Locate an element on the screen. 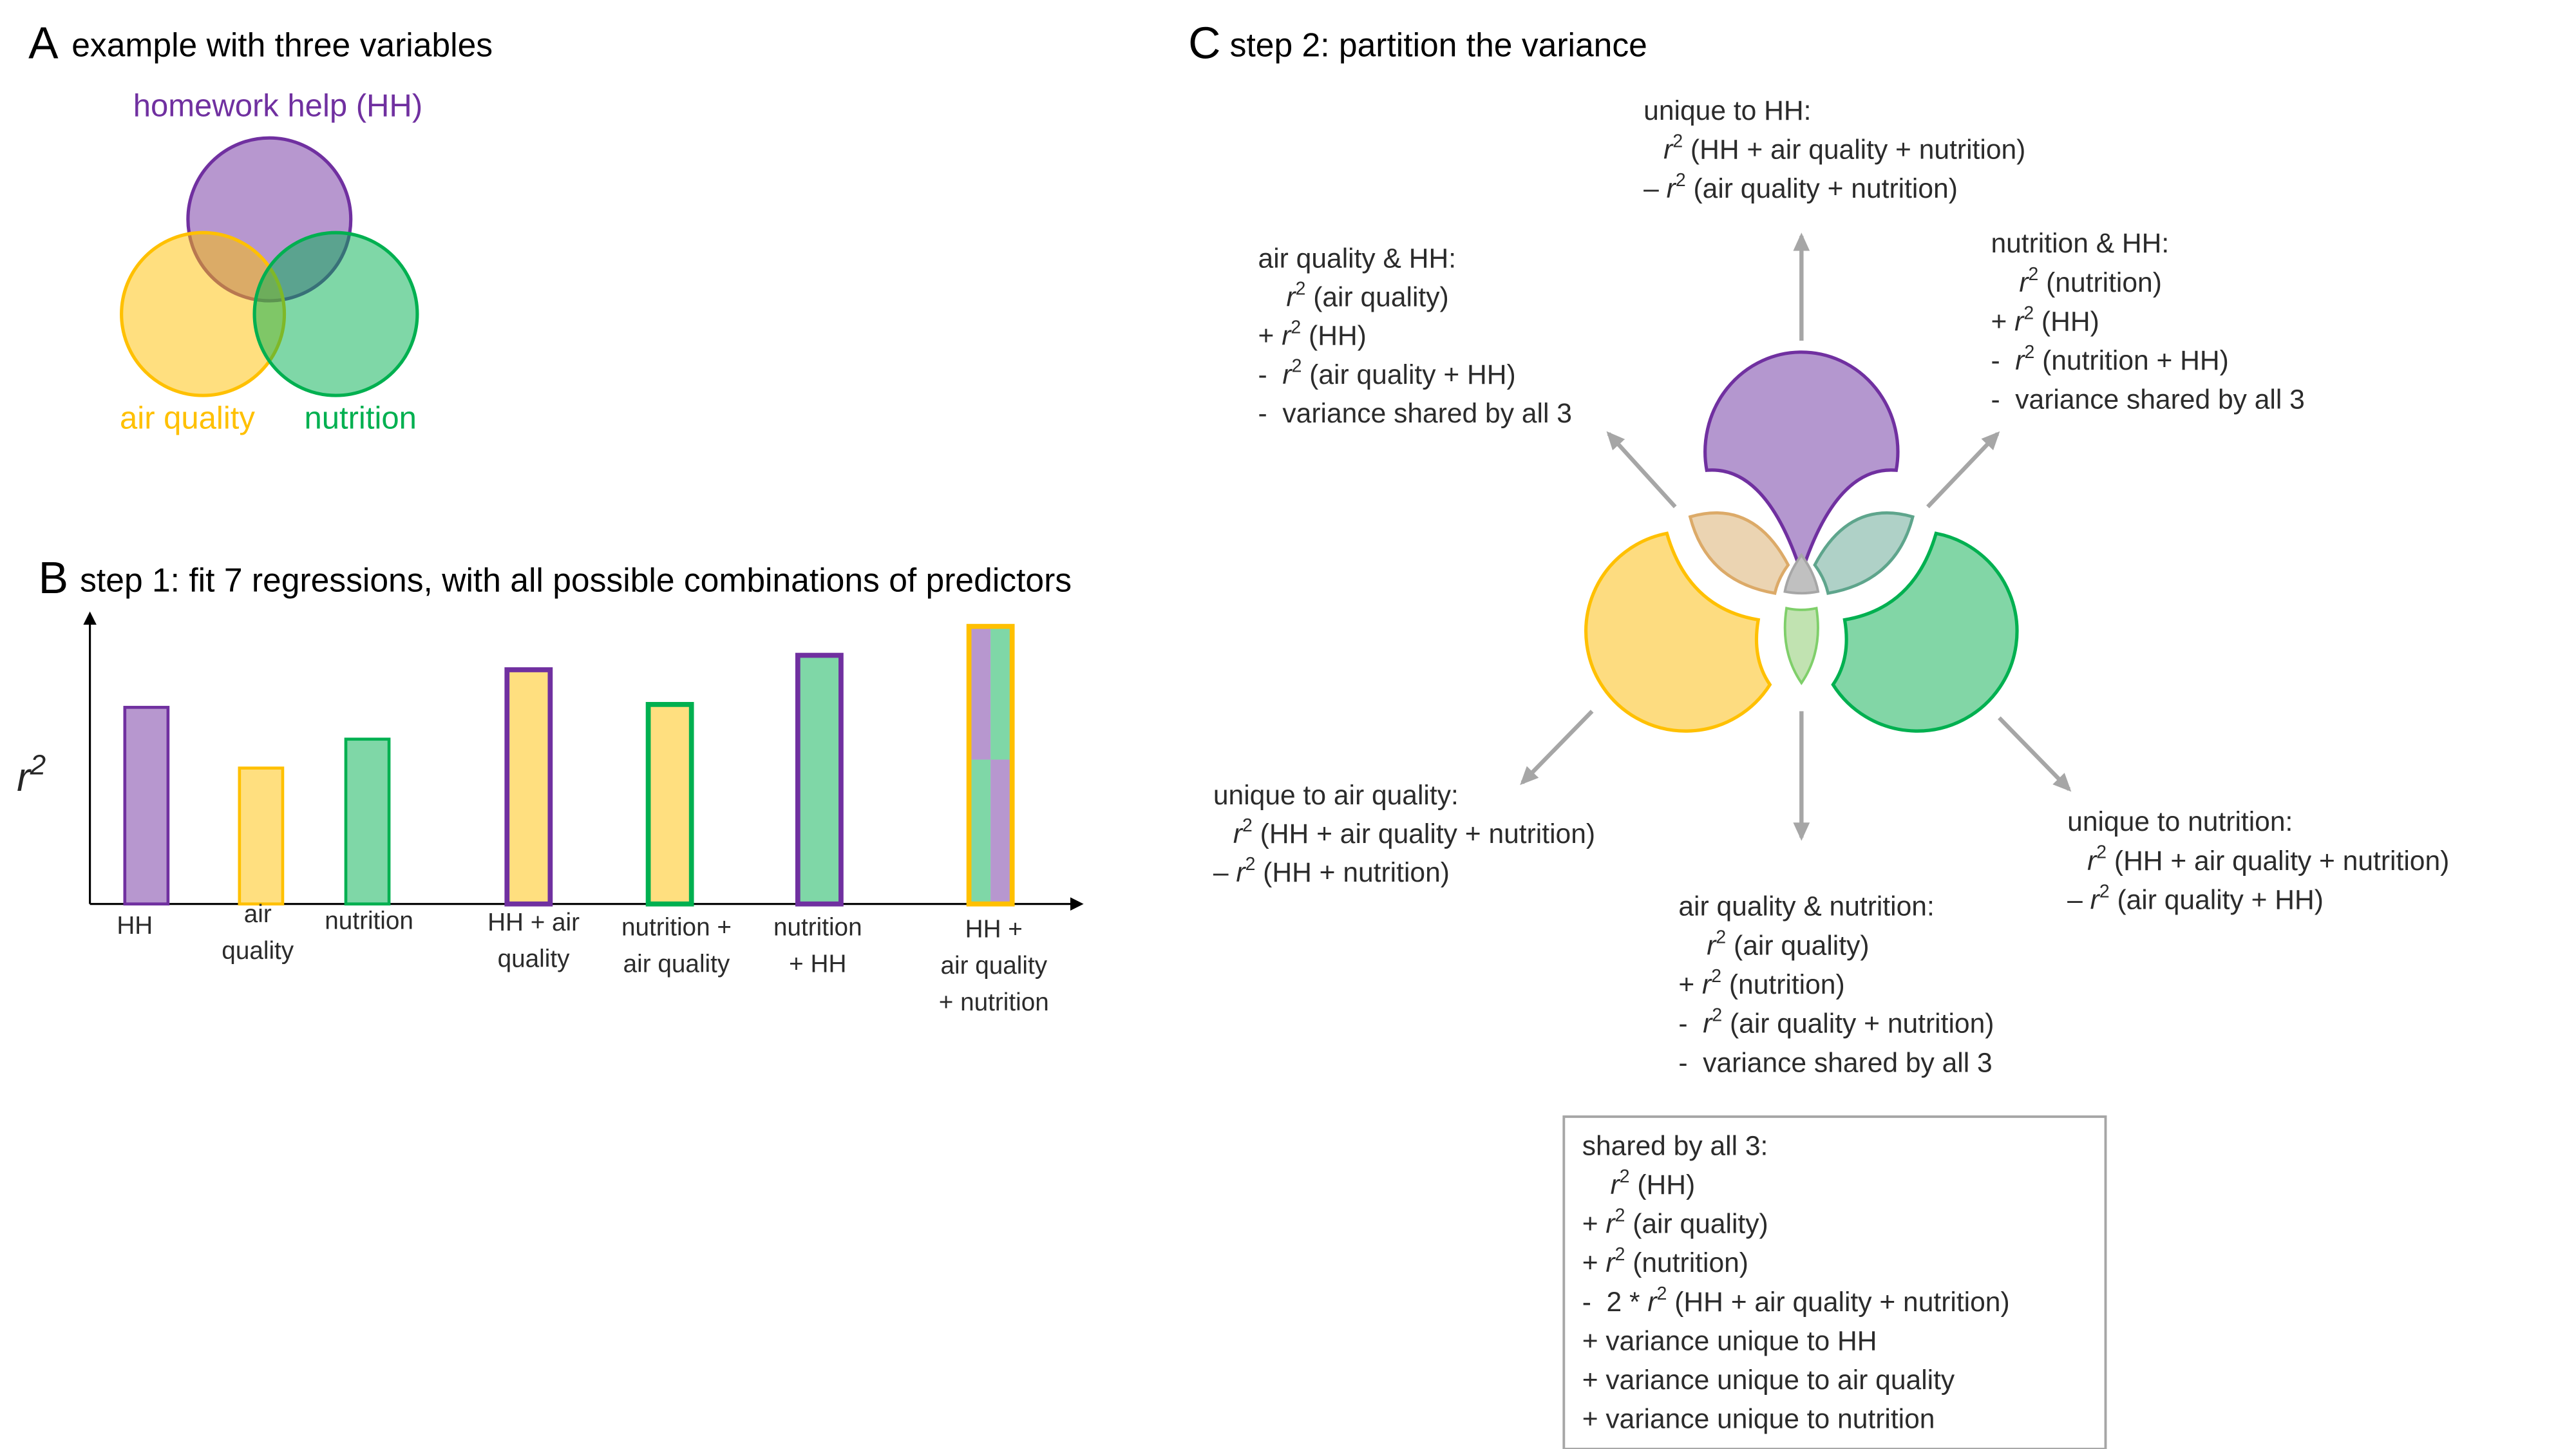 The image size is (2576, 1449). venn-label-hh: homework help (HH) is located at coordinates (277, 107).